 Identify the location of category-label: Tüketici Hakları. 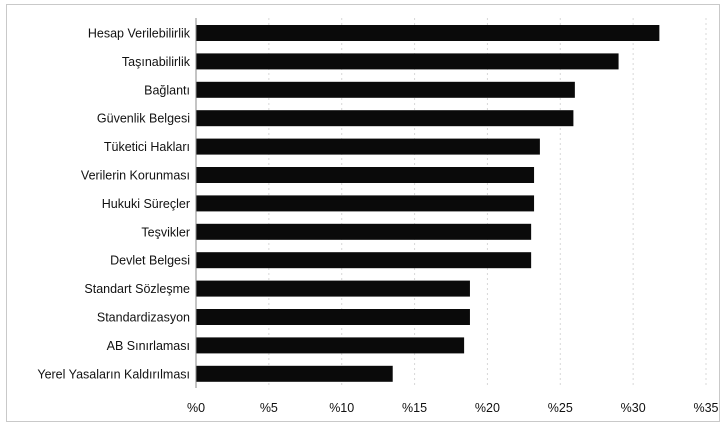
(147, 147).